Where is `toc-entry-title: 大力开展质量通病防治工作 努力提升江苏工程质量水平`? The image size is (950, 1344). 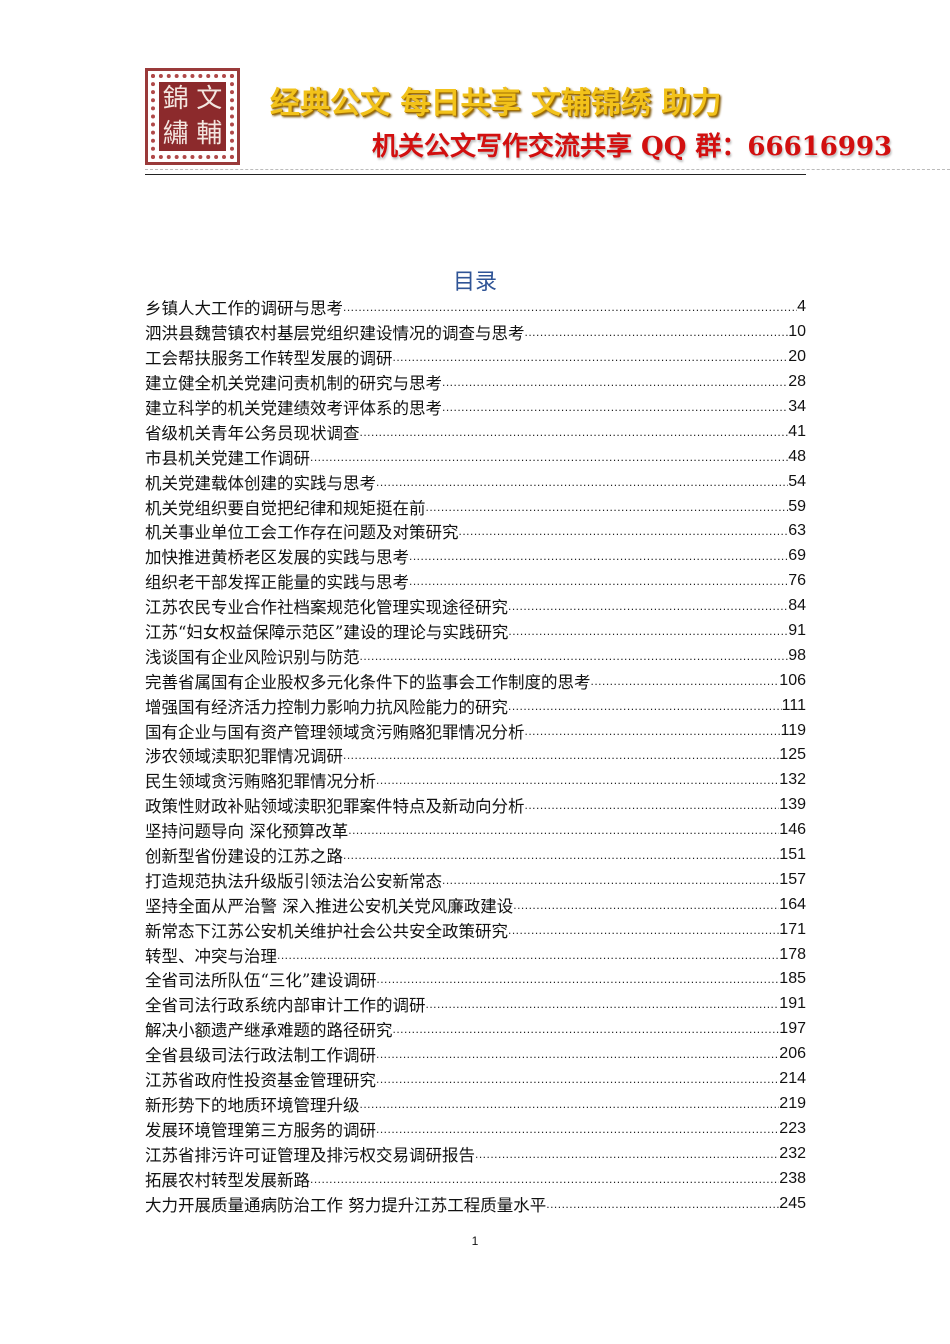
toc-entry-title: 大力开展质量通病防治工作 努力提升江苏工程质量水平 is located at coordinates (346, 1205).